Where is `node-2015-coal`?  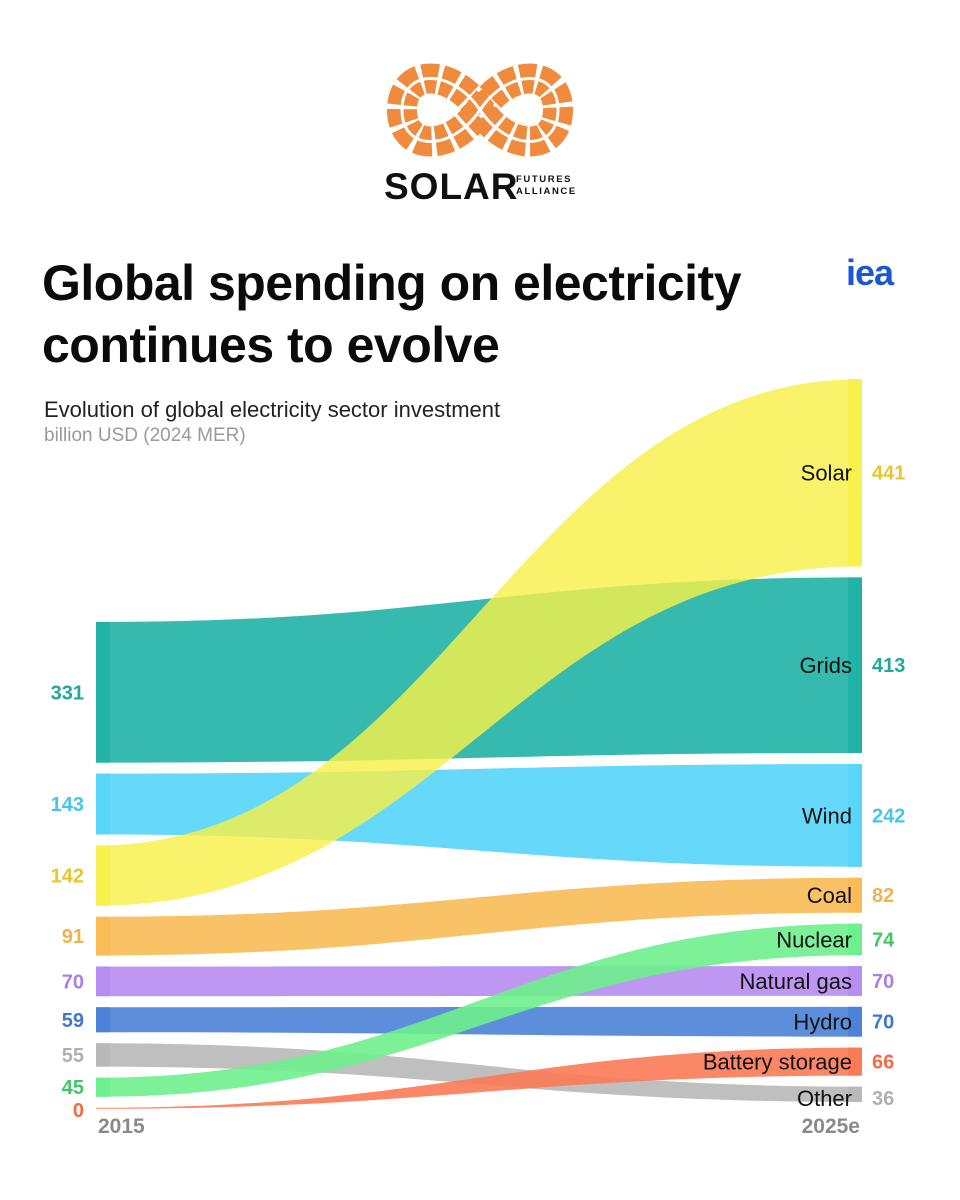 node-2015-coal is located at coordinates (103, 936).